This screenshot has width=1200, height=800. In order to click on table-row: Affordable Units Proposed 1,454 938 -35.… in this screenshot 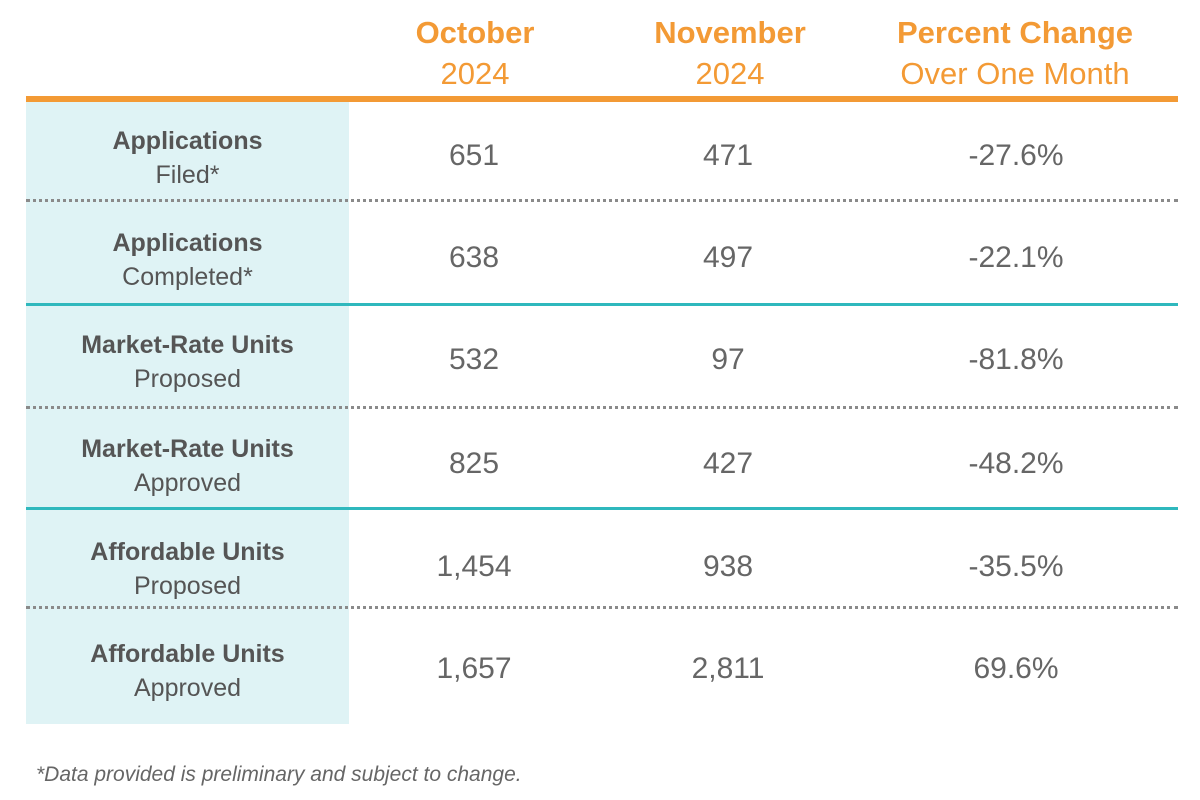, I will do `click(600, 566)`.